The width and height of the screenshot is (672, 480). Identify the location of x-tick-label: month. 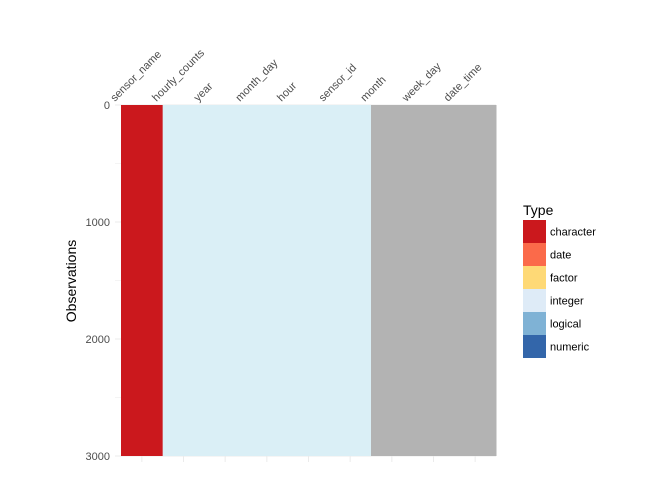
(373, 89).